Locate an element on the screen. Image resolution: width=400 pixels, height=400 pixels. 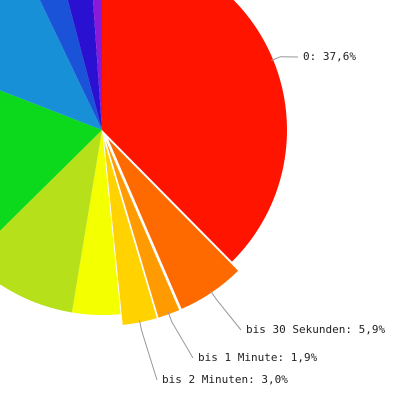
data-label: bis 30 Sekunden: 5,9% is located at coordinates (315, 329).